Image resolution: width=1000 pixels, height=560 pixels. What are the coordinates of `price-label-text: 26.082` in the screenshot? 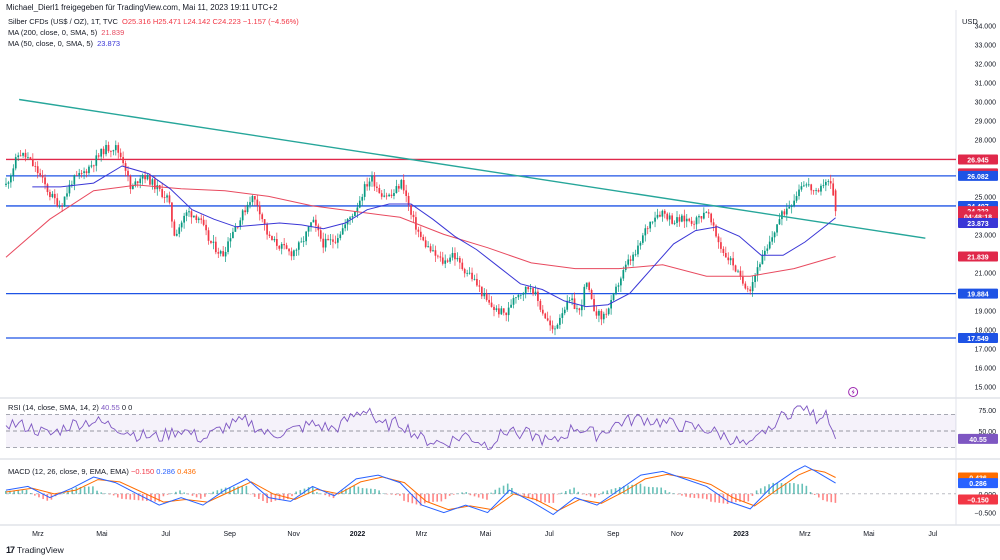 It's located at (978, 177).